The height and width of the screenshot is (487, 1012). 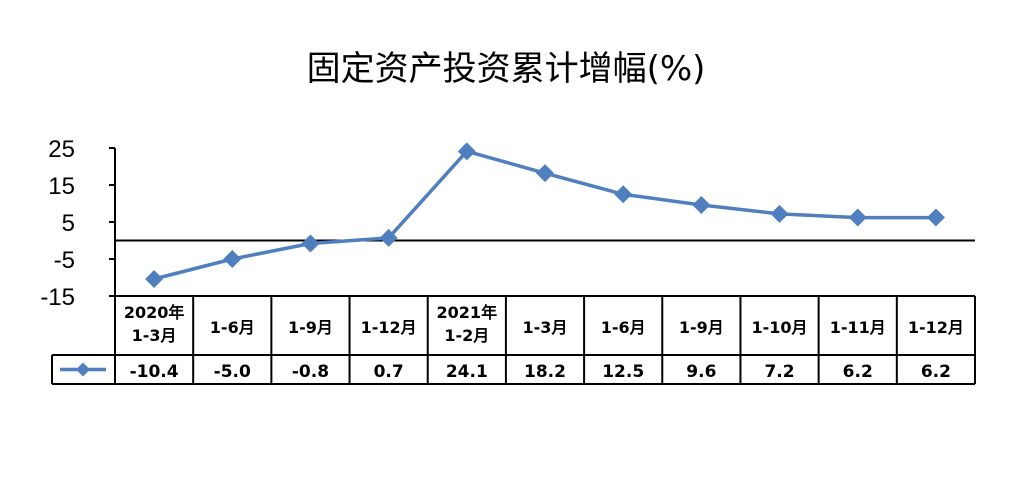 What do you see at coordinates (467, 372) in the screenshot?
I see `data-value-label: 24.1` at bounding box center [467, 372].